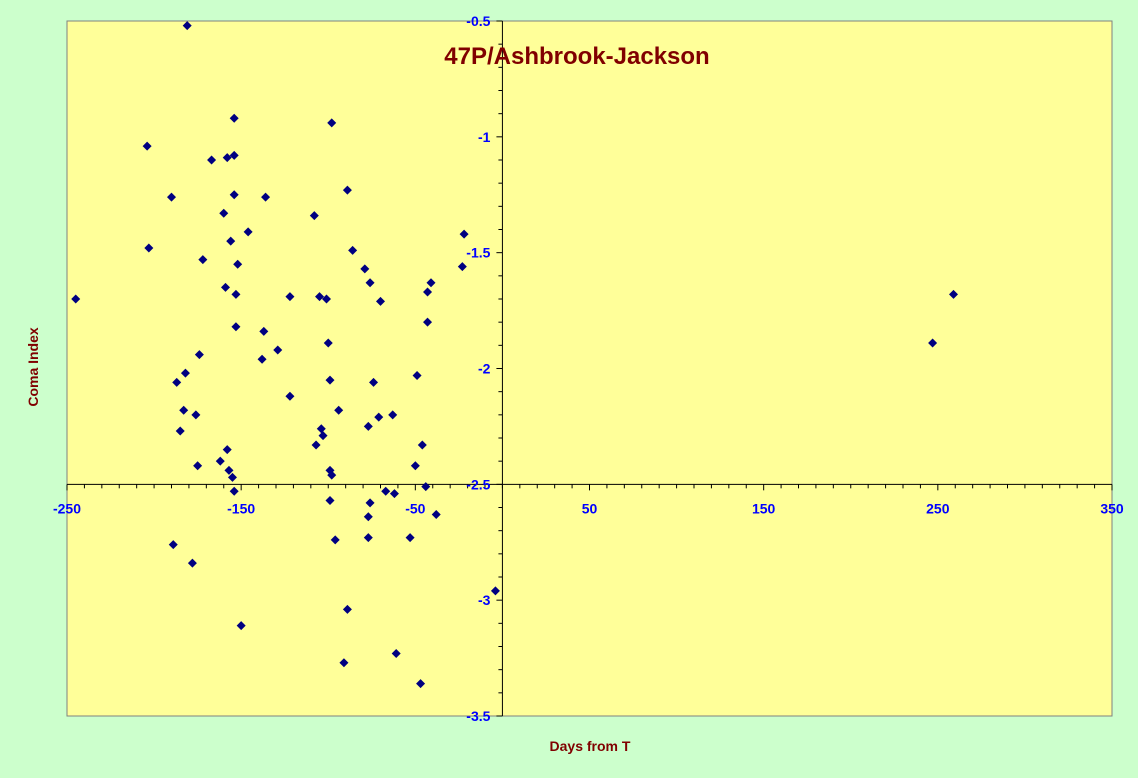 The image size is (1138, 783). Describe the element at coordinates (478, 716) in the screenshot. I see `y-tick-label: -3.5` at that location.